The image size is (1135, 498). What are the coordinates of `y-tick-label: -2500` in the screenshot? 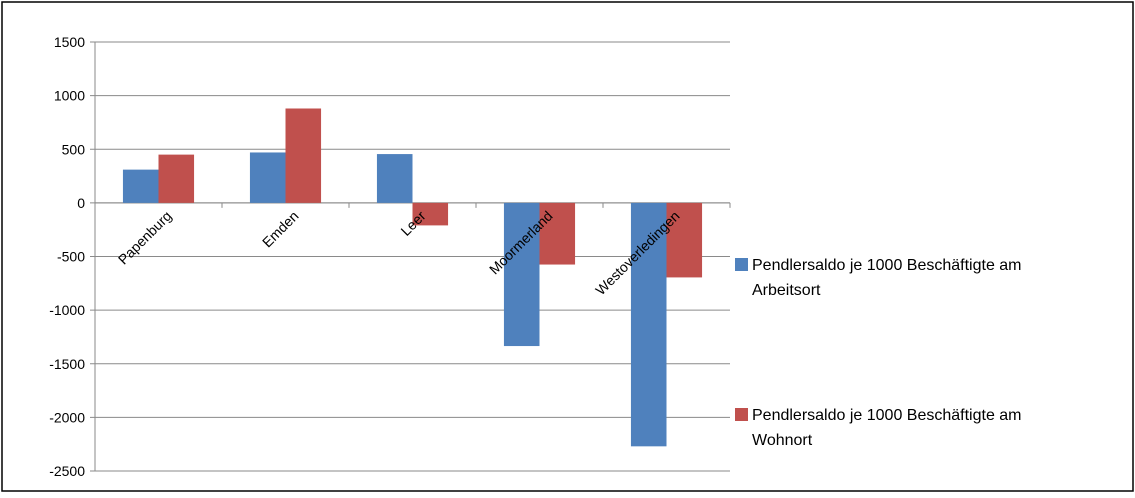 It's located at (67, 471).